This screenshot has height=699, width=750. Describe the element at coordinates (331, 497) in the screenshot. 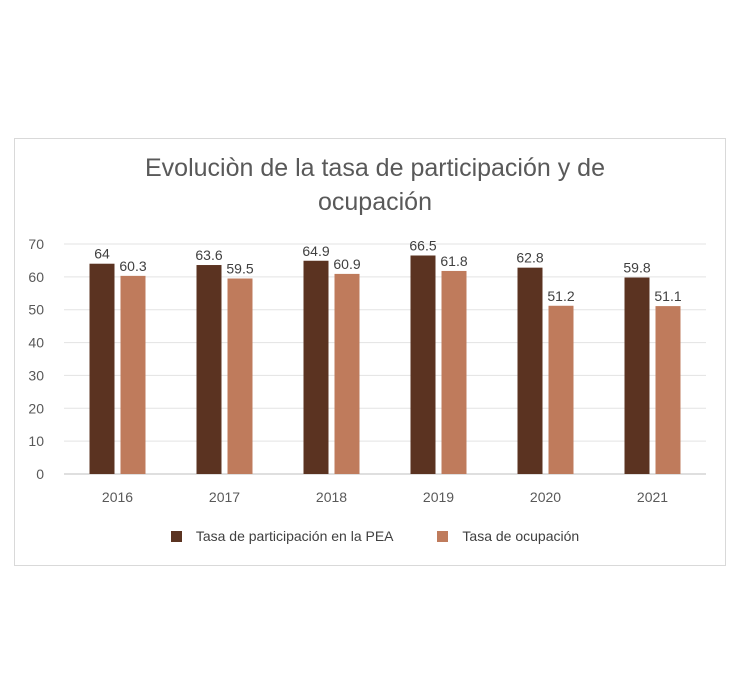

I see `x-tick-label: 2018` at that location.